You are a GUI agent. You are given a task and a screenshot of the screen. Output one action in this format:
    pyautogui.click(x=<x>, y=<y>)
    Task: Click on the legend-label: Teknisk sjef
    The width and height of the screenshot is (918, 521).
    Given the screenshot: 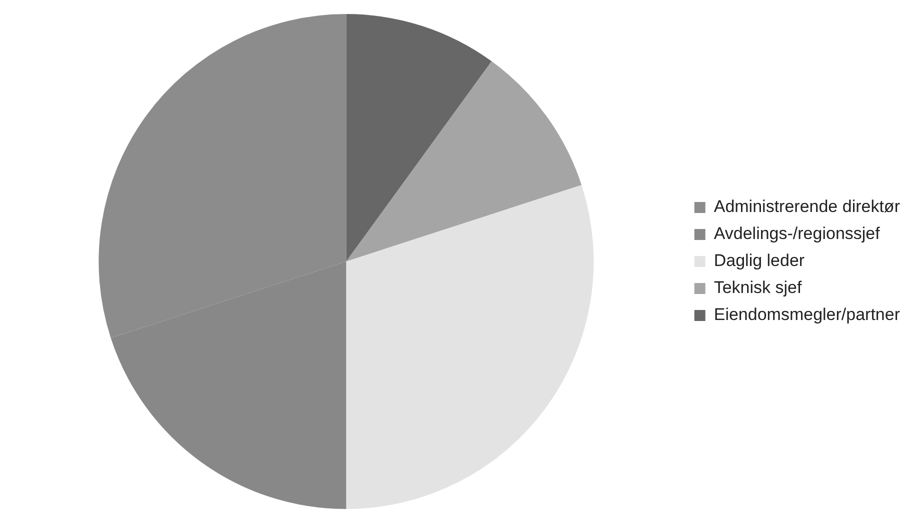 What is the action you would take?
    pyautogui.click(x=758, y=288)
    